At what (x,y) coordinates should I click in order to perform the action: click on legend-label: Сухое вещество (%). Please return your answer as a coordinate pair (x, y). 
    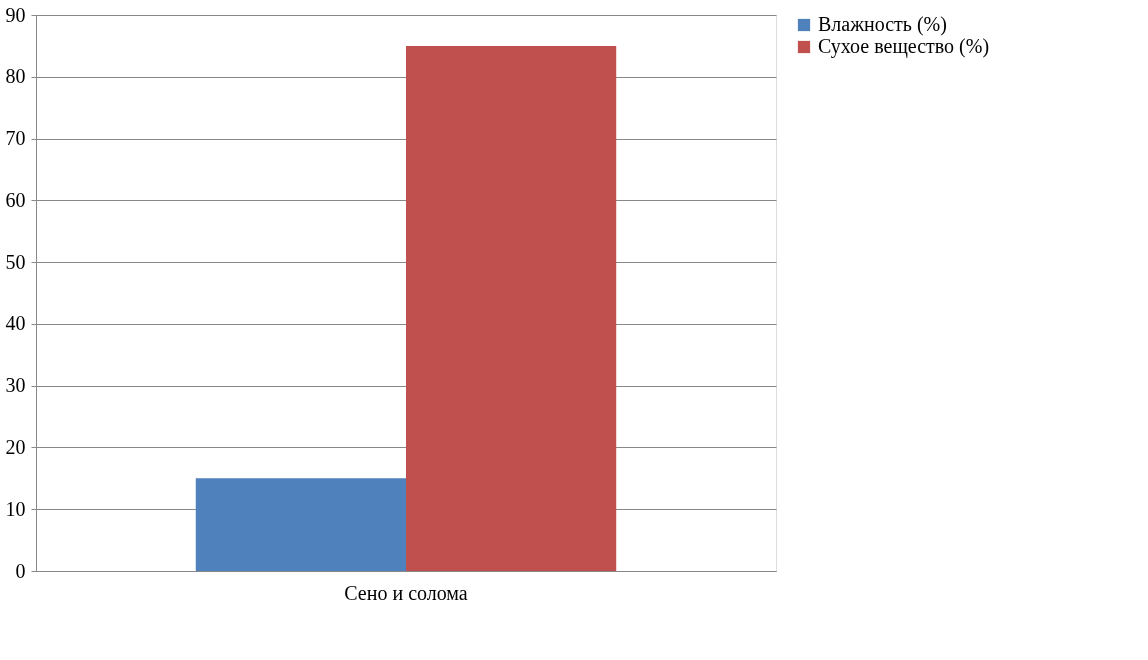
    Looking at the image, I should click on (904, 46).